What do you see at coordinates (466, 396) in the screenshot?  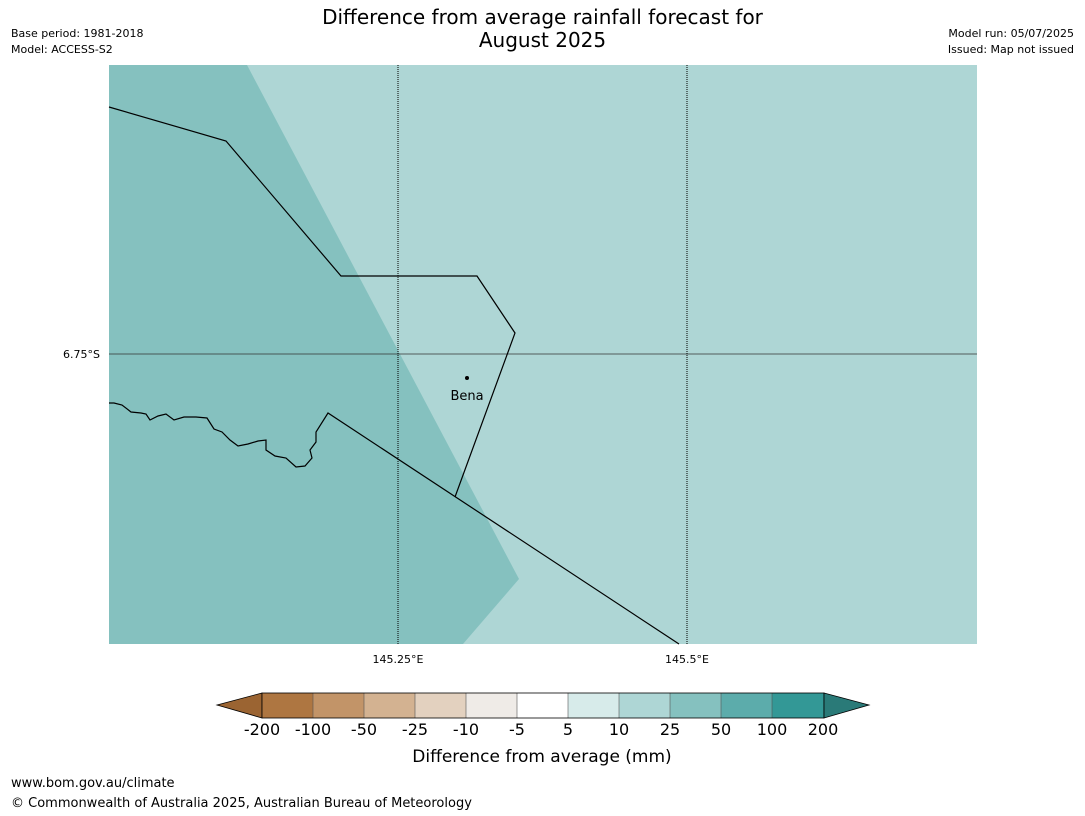 I see `town-label-bena: Bena` at bounding box center [466, 396].